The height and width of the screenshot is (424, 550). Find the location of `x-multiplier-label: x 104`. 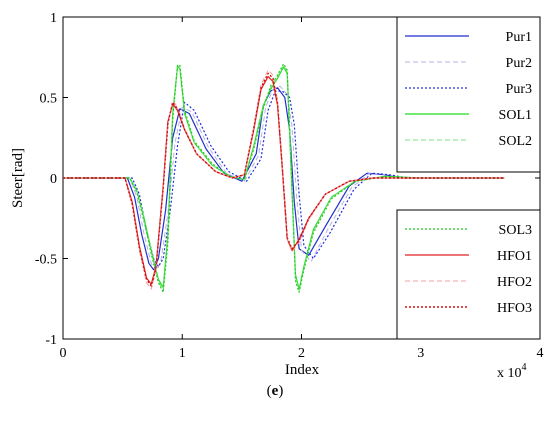

x-multiplier-label: x 104 is located at coordinates (512, 371).